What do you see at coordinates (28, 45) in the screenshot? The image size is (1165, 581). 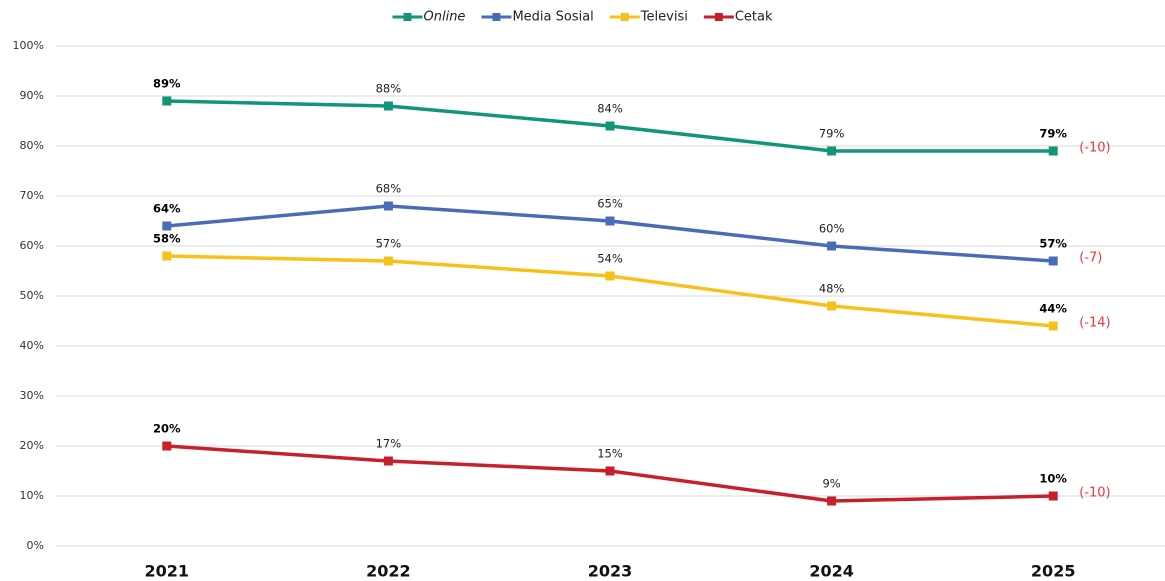 I see `y-tick-label: 100%` at bounding box center [28, 45].